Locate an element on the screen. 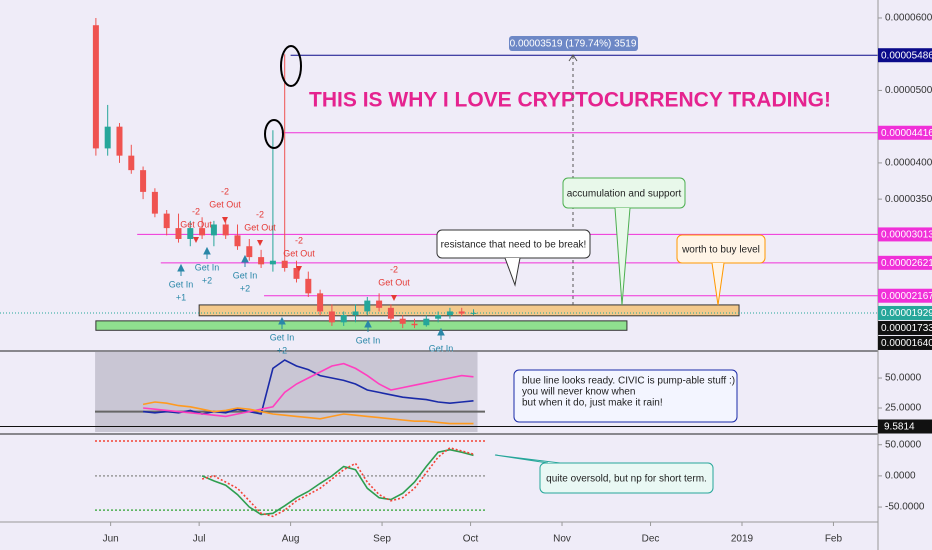  signal-amount: +1 is located at coordinates (181, 297).